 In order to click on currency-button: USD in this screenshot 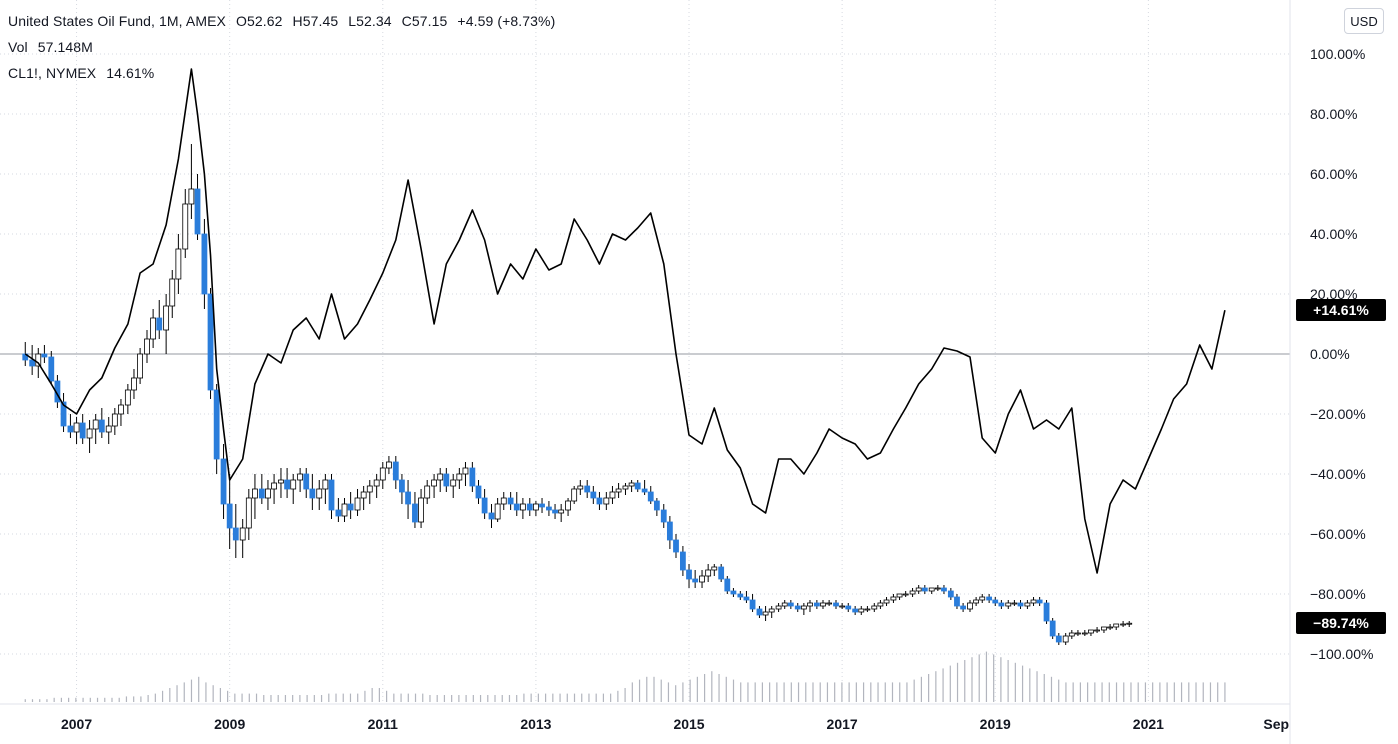, I will do `click(1364, 21)`.